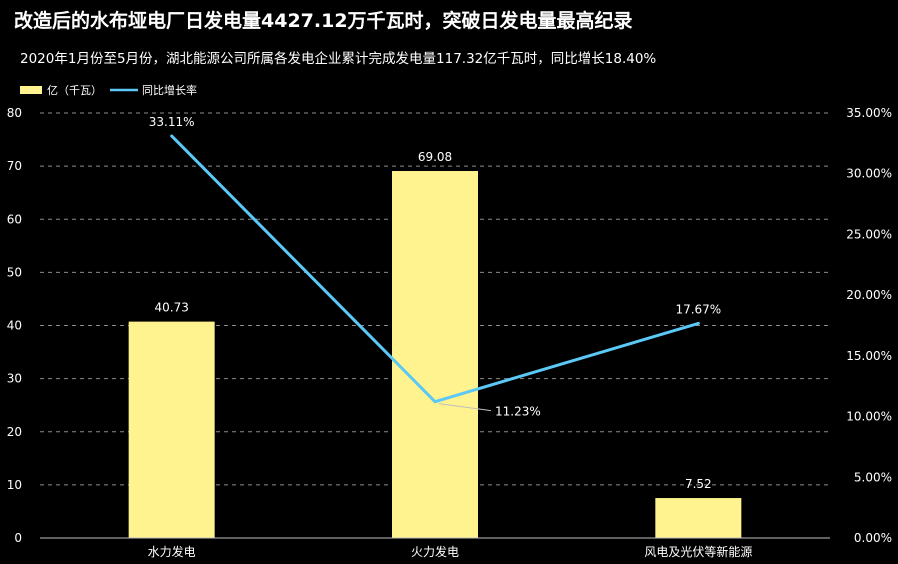  Describe the element at coordinates (869, 234) in the screenshot. I see `y2-tick-label: 25.00%` at that location.